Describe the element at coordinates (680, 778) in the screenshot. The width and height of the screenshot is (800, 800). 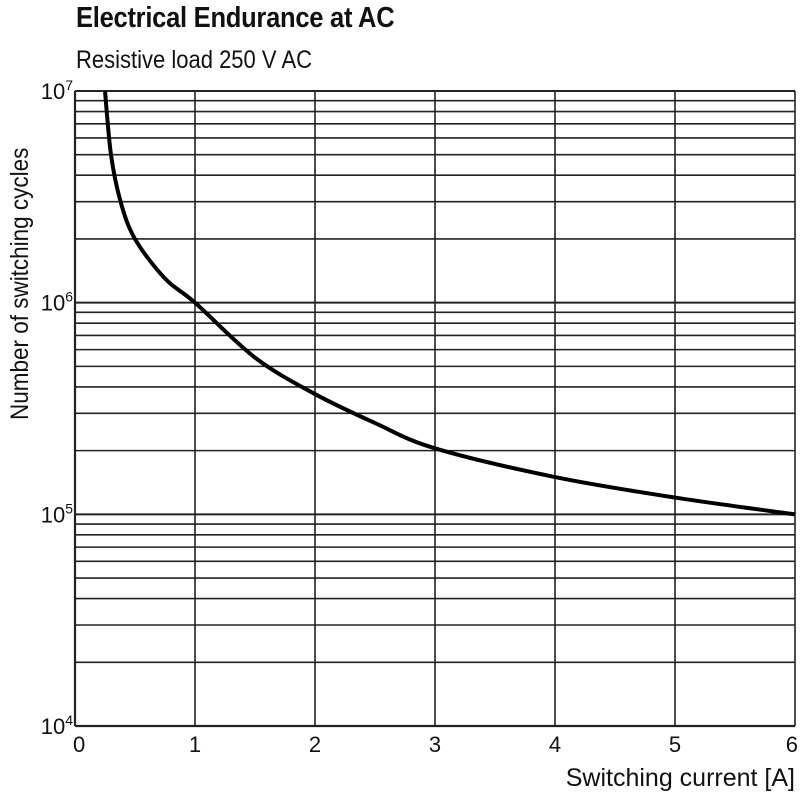
I see `x-axis-label: Switching current [A]` at that location.